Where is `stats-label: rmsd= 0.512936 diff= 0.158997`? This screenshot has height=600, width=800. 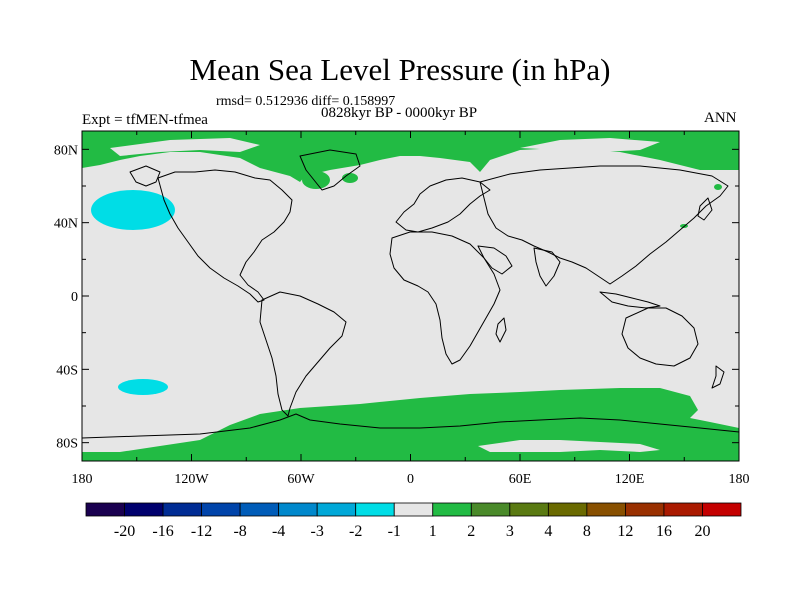 stats-label: rmsd= 0.512936 diff= 0.158997 is located at coordinates (306, 101).